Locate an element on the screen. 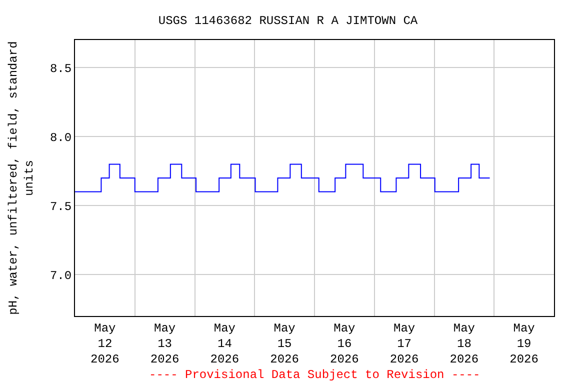 Image resolution: width=576 pixels, height=384 pixels. x-tick-label: May 16 2026 is located at coordinates (344, 344).